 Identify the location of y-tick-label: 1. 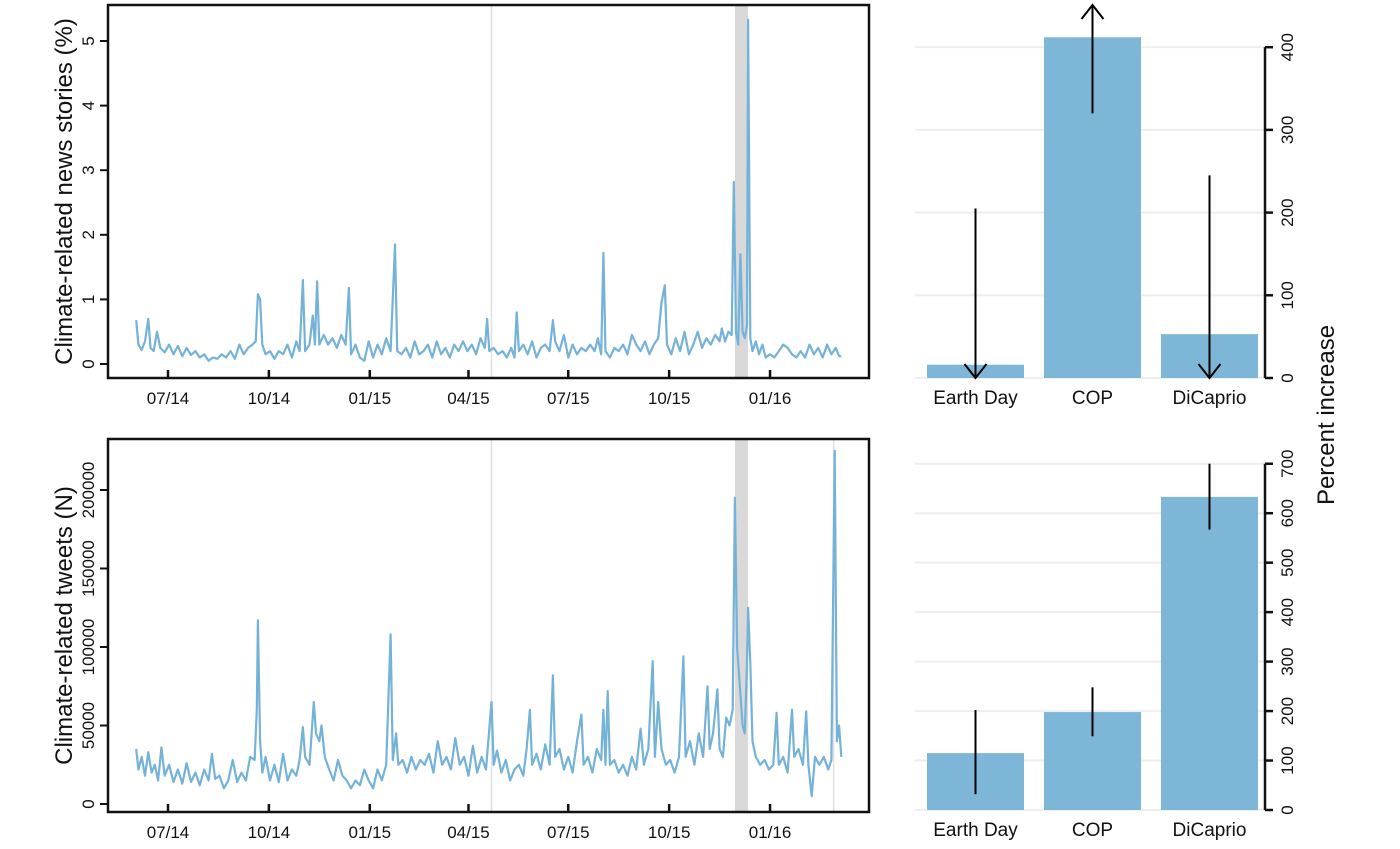
(88, 299).